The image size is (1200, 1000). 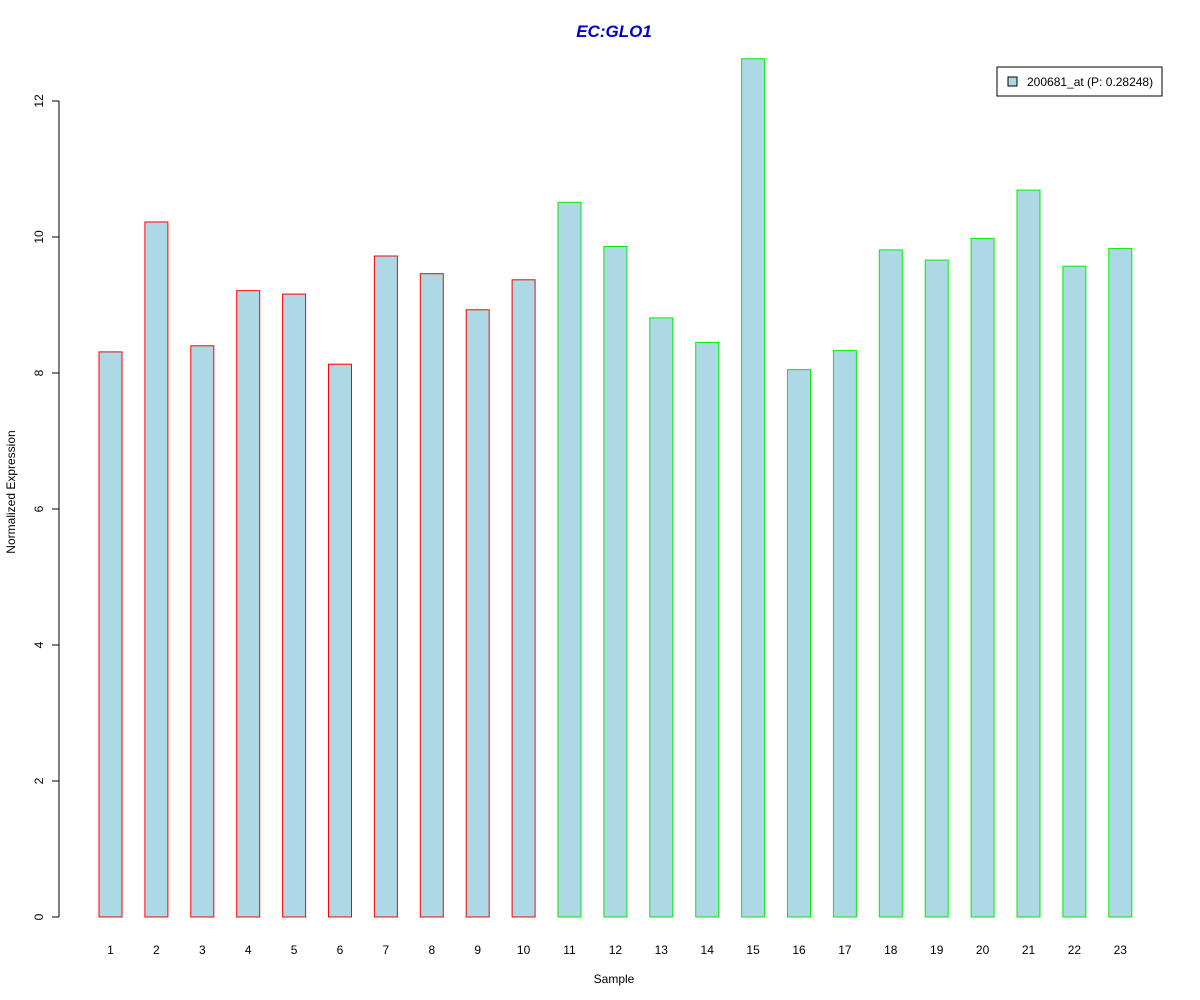 I want to click on x-tick-label: 22, so click(x=1075, y=950).